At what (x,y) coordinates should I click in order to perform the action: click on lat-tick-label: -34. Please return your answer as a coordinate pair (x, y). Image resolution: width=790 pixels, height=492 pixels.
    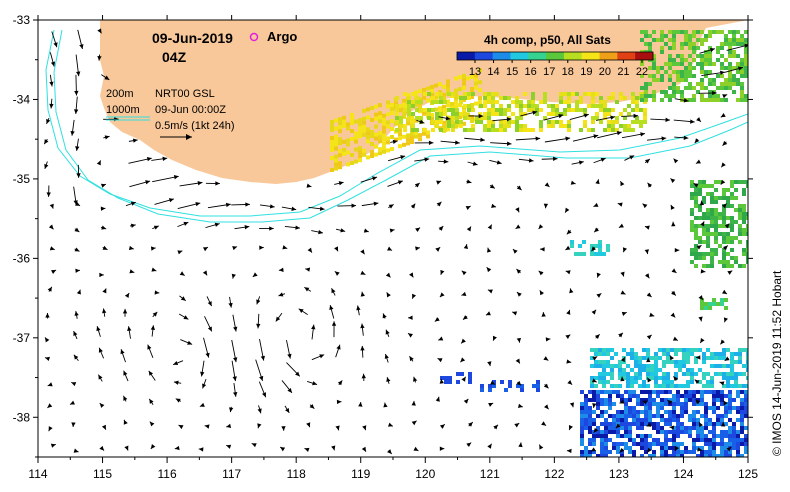
    Looking at the image, I should click on (22, 99).